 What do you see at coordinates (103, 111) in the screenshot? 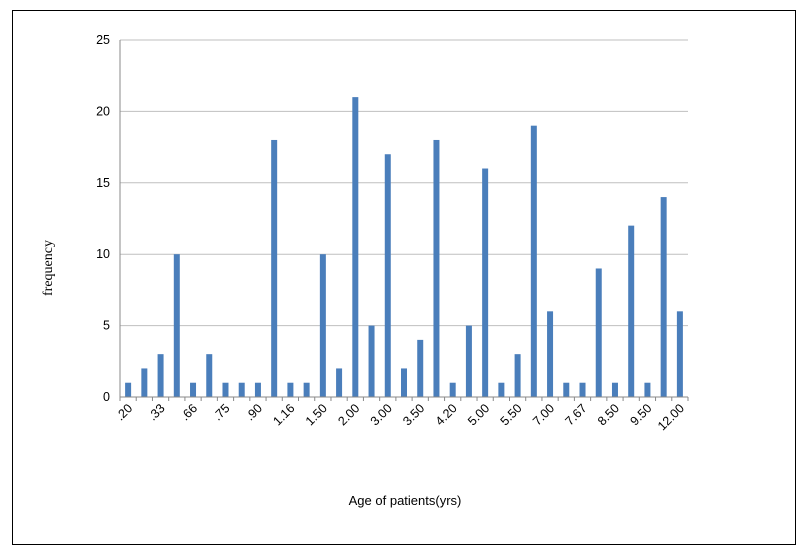
I see `y-tick-label: 20` at bounding box center [103, 111].